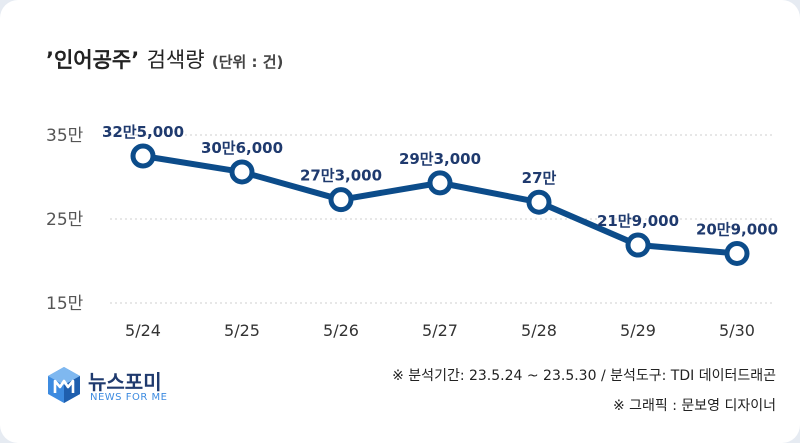  I want to click on x-tick-label: 5/30, so click(737, 330).